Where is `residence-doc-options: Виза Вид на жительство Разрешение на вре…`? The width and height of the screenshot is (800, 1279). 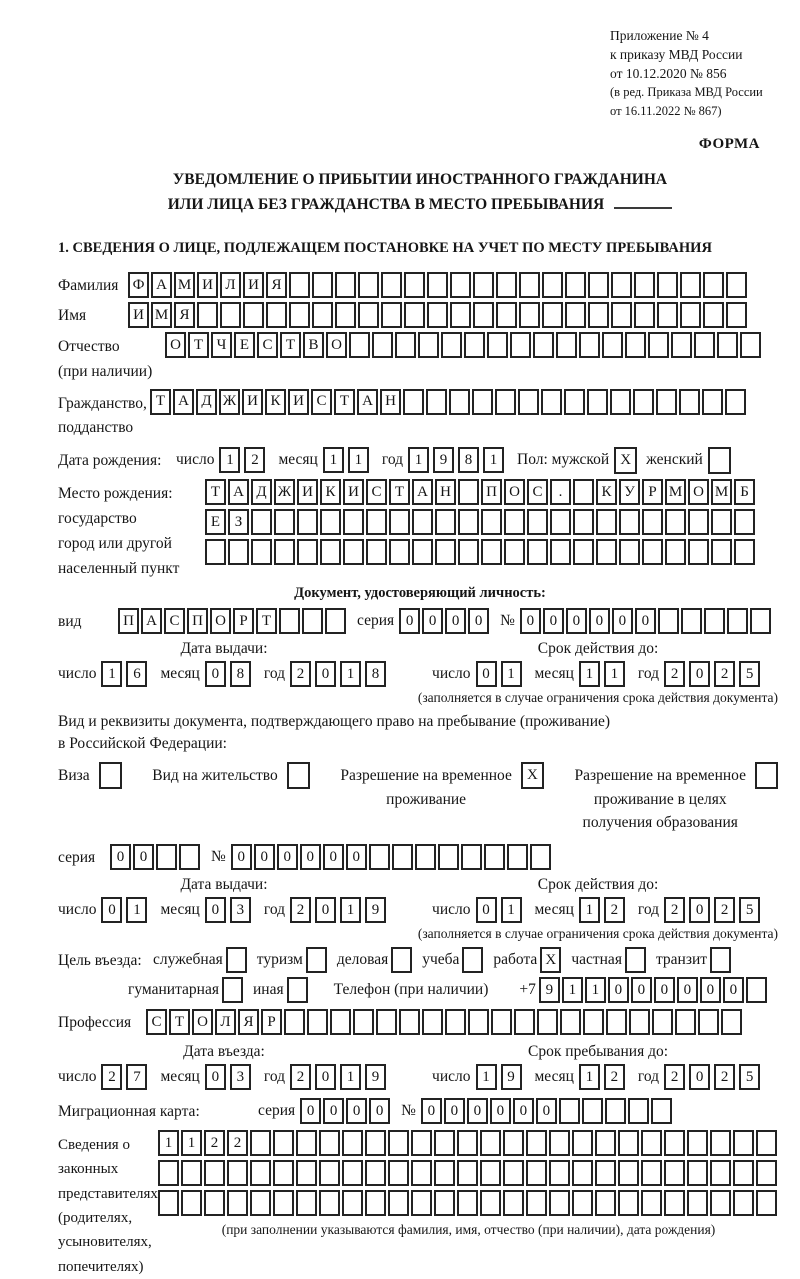
residence-doc-options: Виза Вид на жительство Разрешение на вре… is located at coordinates (420, 798).